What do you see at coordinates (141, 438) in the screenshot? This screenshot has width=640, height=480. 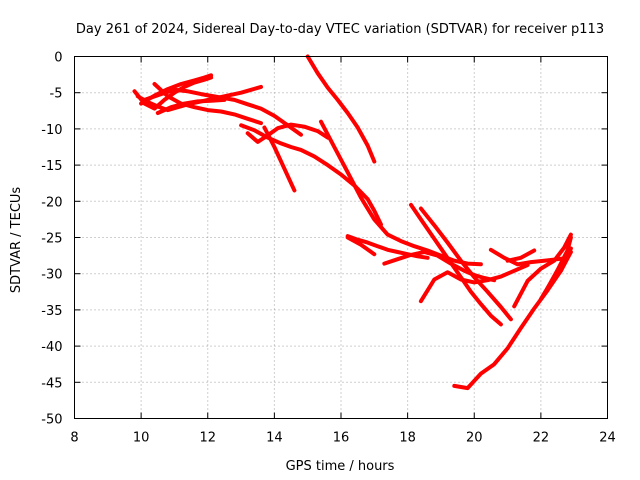 I see `x-tick-label: 10` at bounding box center [141, 438].